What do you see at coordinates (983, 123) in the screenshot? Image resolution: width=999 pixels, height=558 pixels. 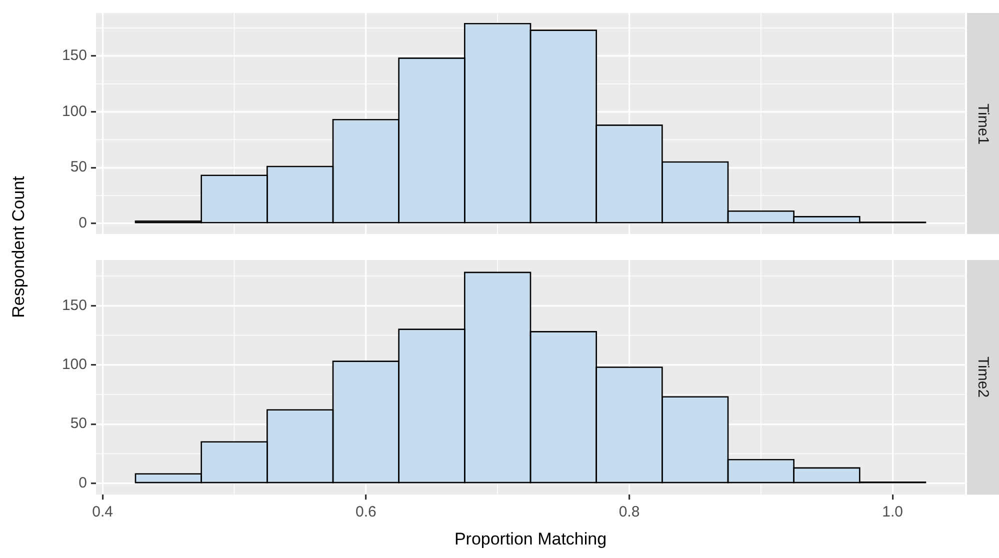 I see `text: Time1` at bounding box center [983, 123].